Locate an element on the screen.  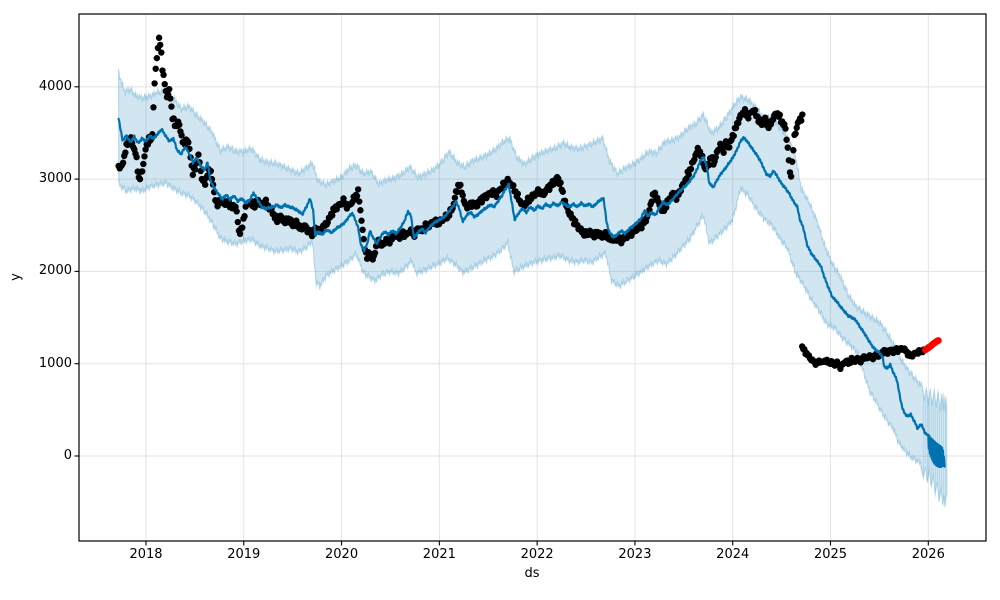
y-tick-label: 0 is located at coordinates (67, 455).